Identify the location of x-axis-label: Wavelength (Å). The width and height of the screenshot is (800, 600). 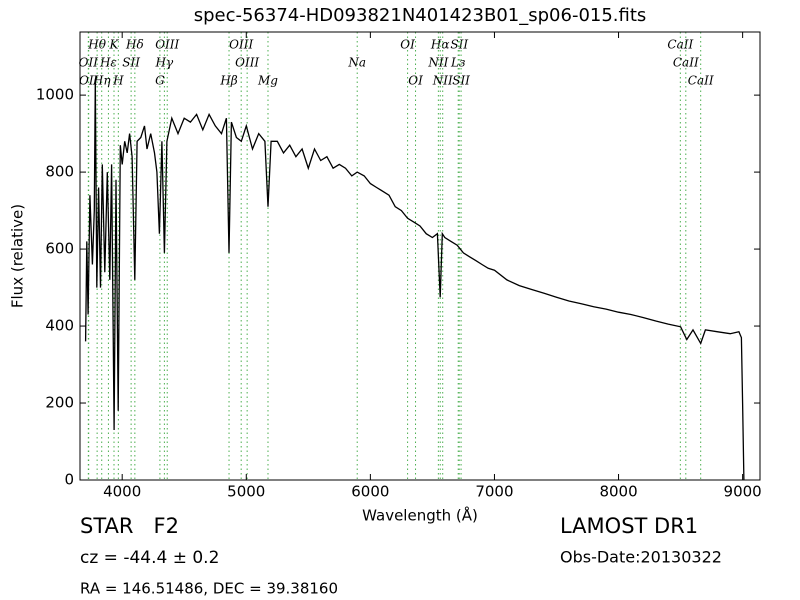
(420, 515).